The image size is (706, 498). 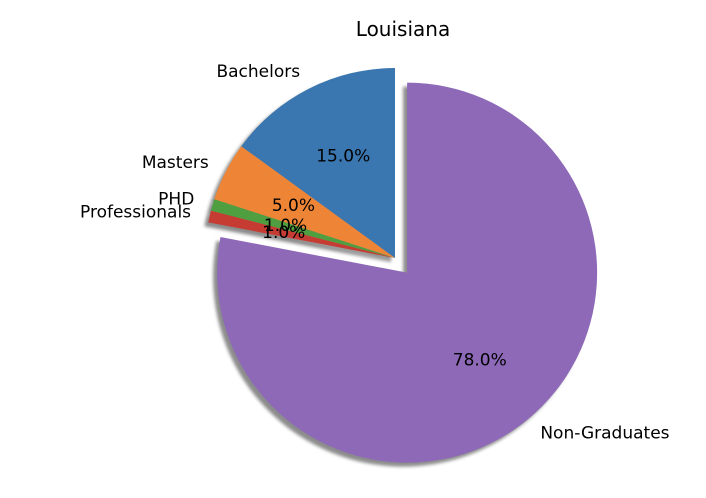 I want to click on slice-label-phd: PHD, so click(x=176, y=200).